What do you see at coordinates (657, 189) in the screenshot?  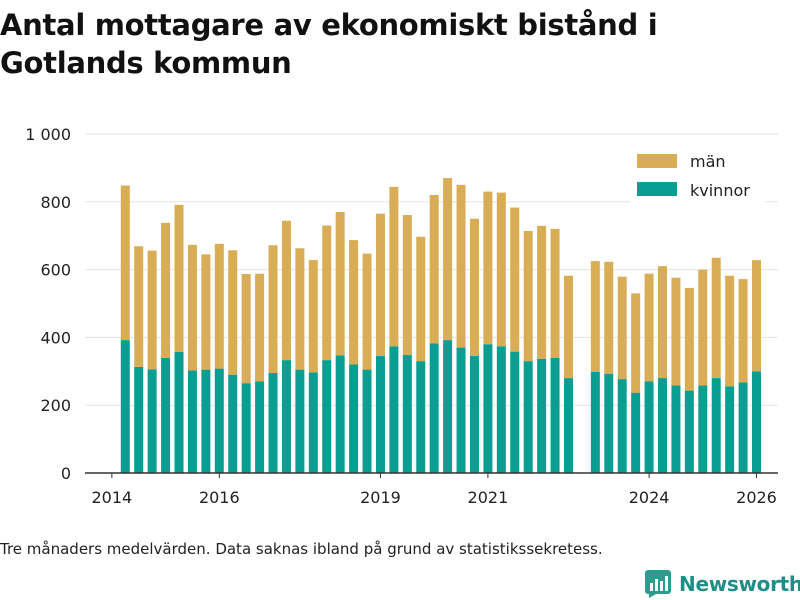 I see `legend-swatch-kvinnor` at bounding box center [657, 189].